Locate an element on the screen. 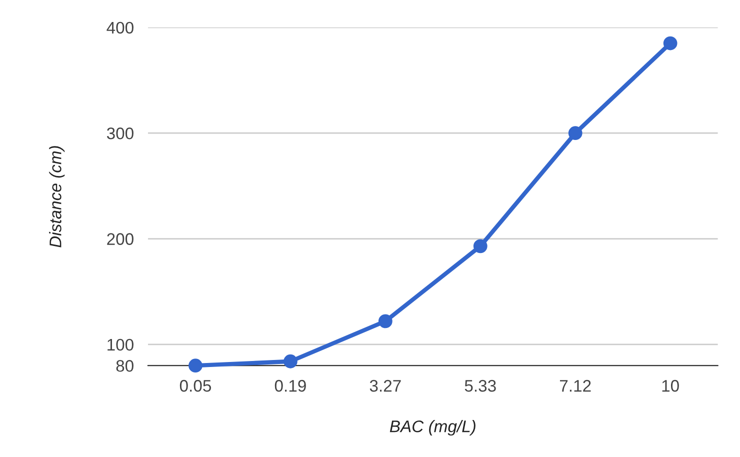 This screenshot has height=457, width=740. x-tick-label: 0.05 is located at coordinates (196, 386).